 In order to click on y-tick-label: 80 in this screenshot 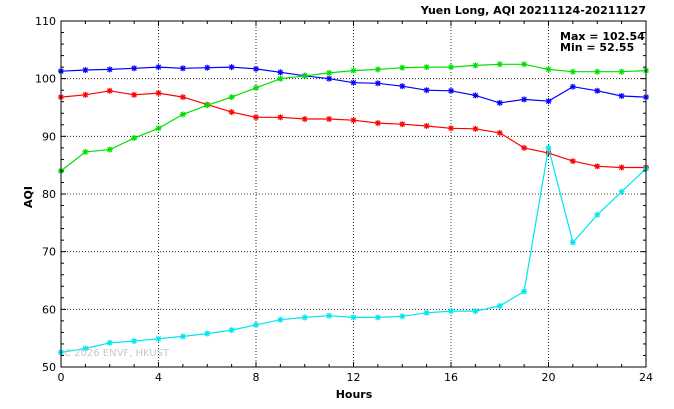, I will do `click(49, 194)`.